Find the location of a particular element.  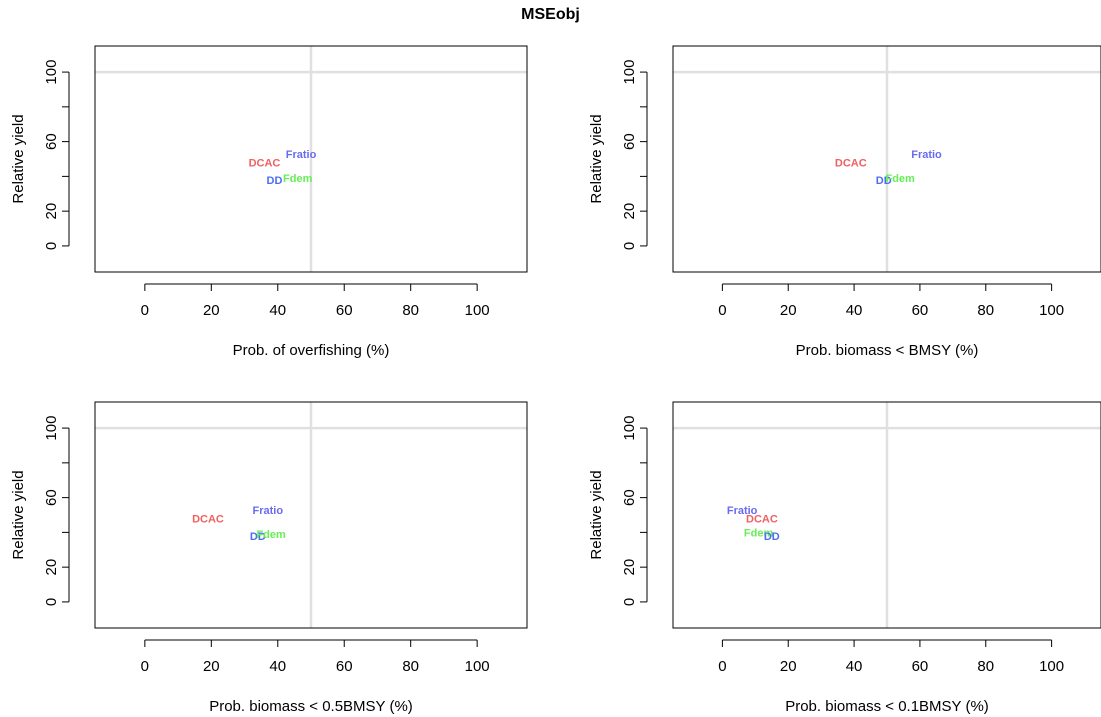

x-axis-label: Prob. of overfishing (%) is located at coordinates (311, 350).